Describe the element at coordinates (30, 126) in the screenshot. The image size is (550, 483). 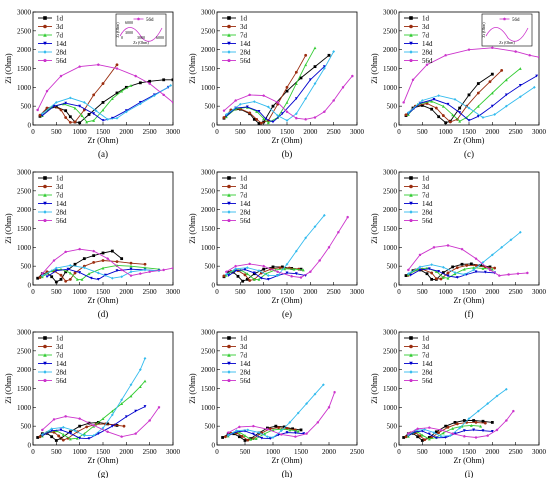
I see `y-tick-label: 0` at that location.